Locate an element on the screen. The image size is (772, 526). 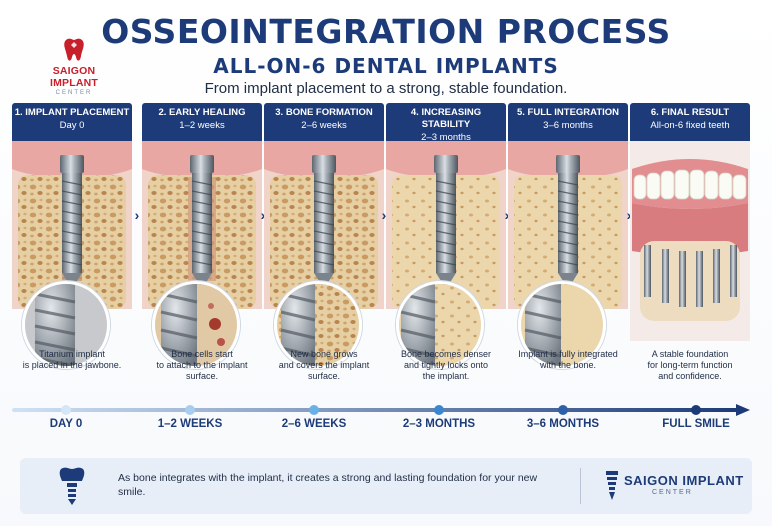
full-arch-illustration is located at coordinates (690, 241).